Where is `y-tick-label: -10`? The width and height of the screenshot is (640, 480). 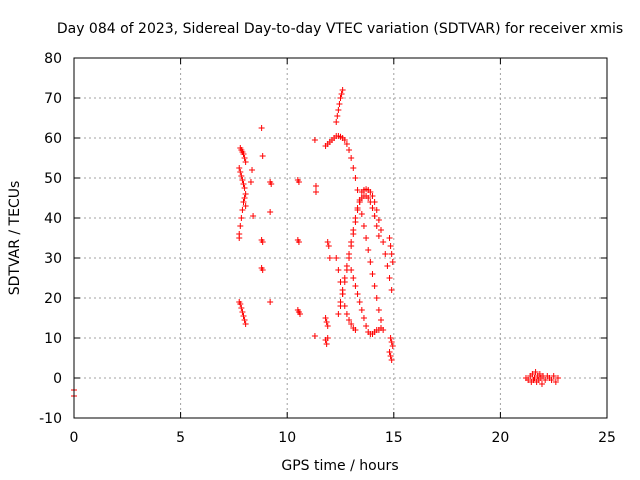 y-tick-label: -10 is located at coordinates (50, 419).